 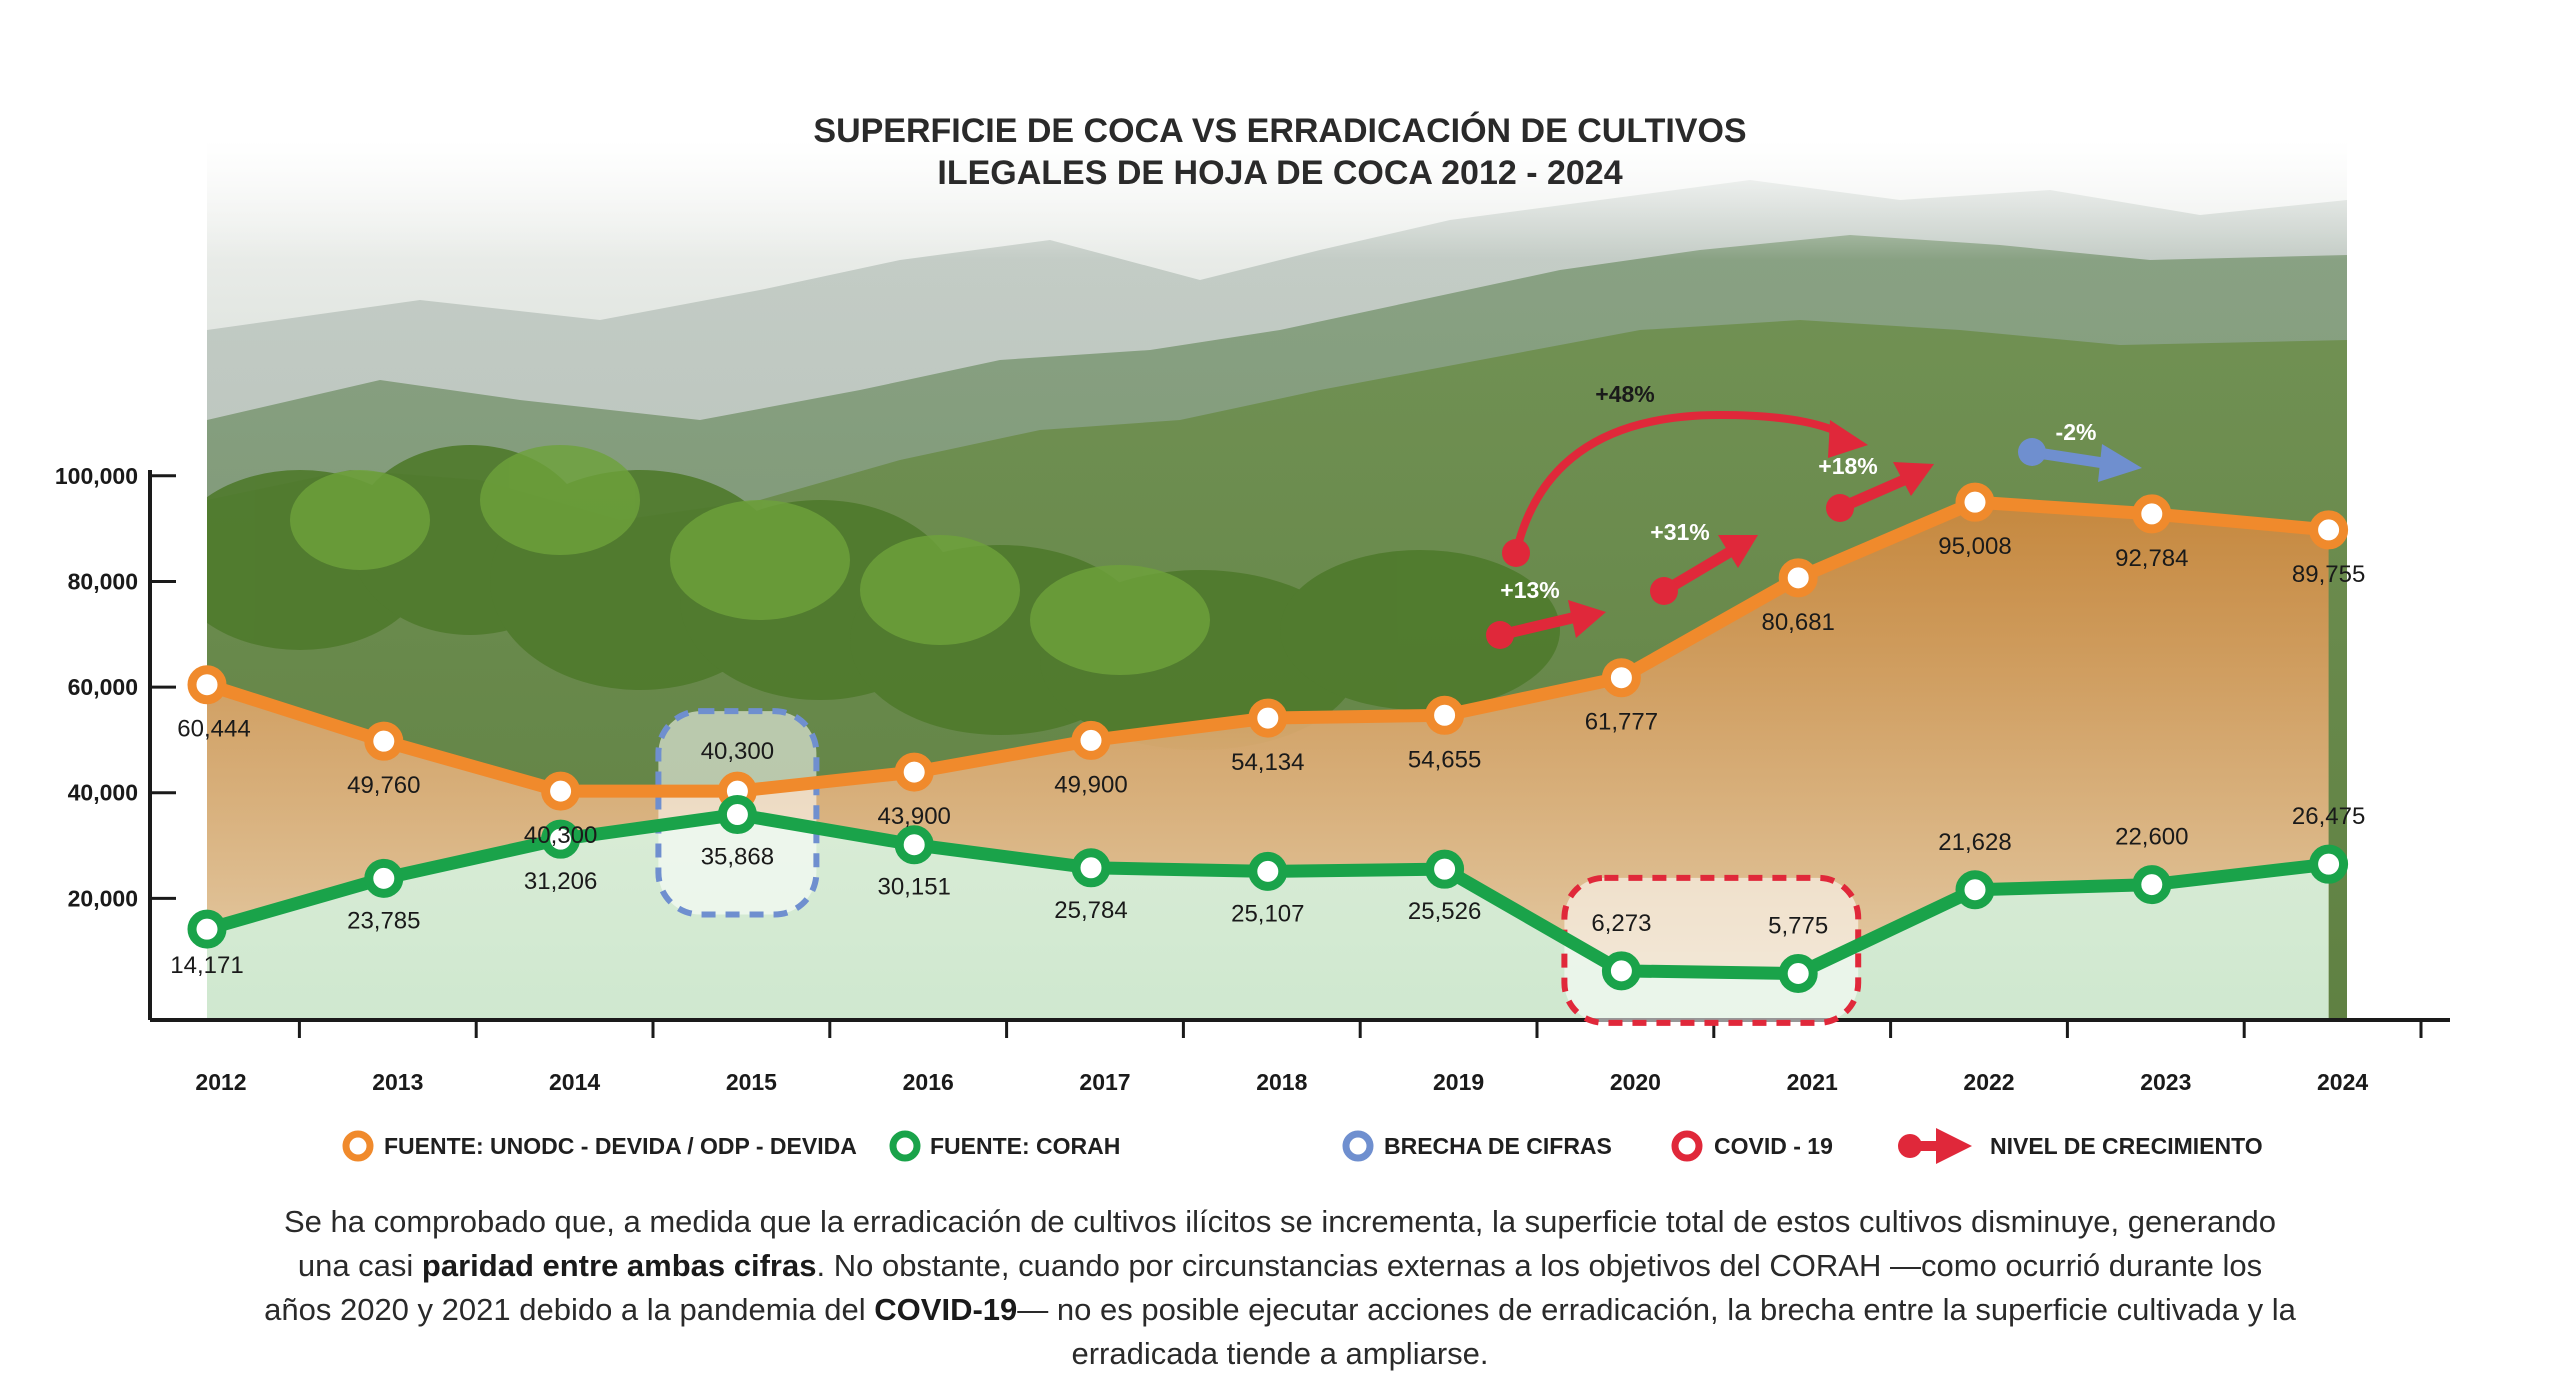 What do you see at coordinates (1090, 910) in the screenshot?
I see `corah-data-label: 25,784` at bounding box center [1090, 910].